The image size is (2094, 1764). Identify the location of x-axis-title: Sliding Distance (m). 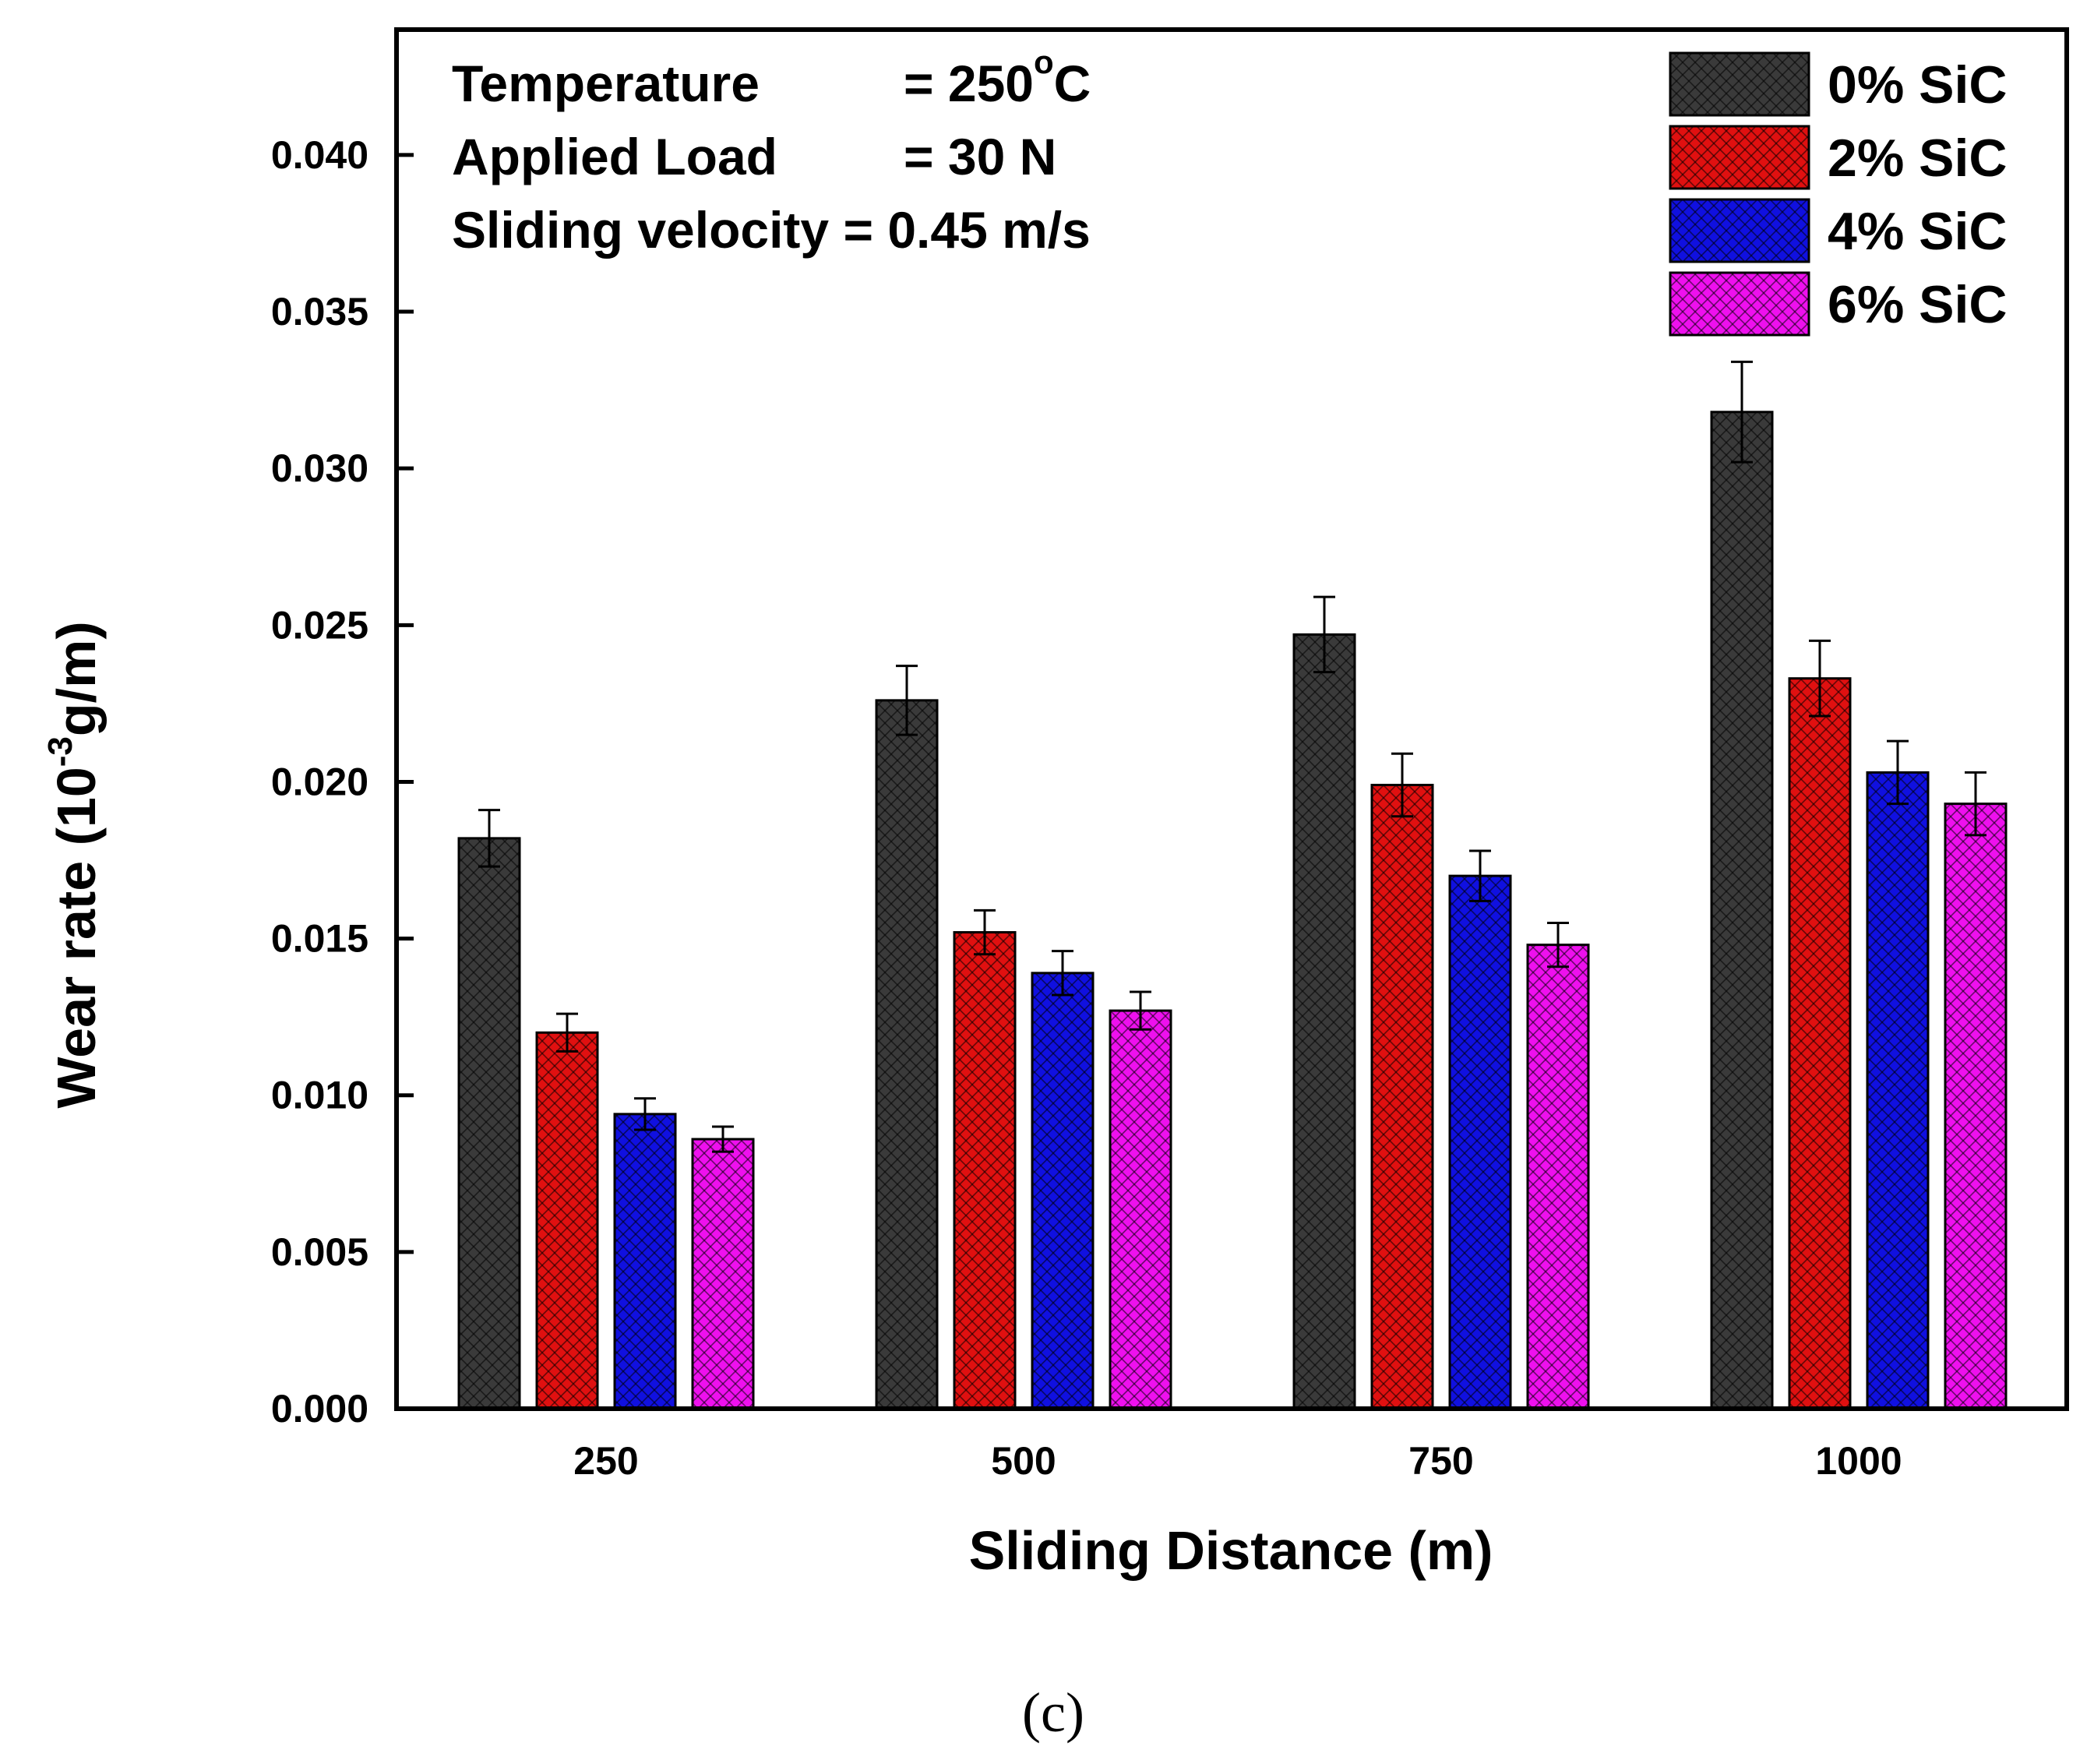
(1231, 1550).